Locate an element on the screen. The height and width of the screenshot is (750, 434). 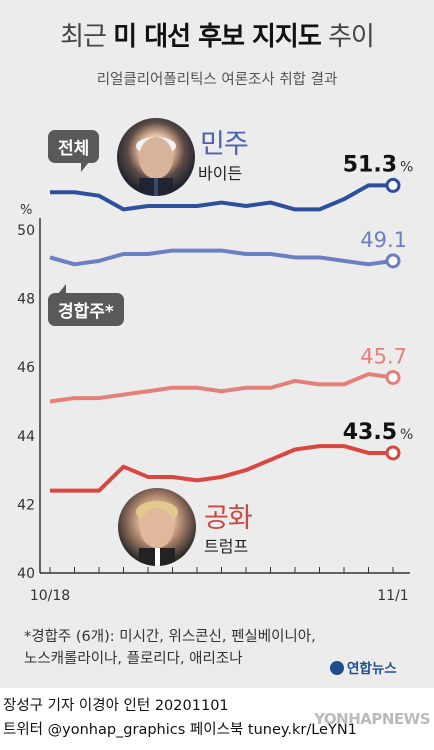
y-tick-label: 42 is located at coordinates (26, 505).